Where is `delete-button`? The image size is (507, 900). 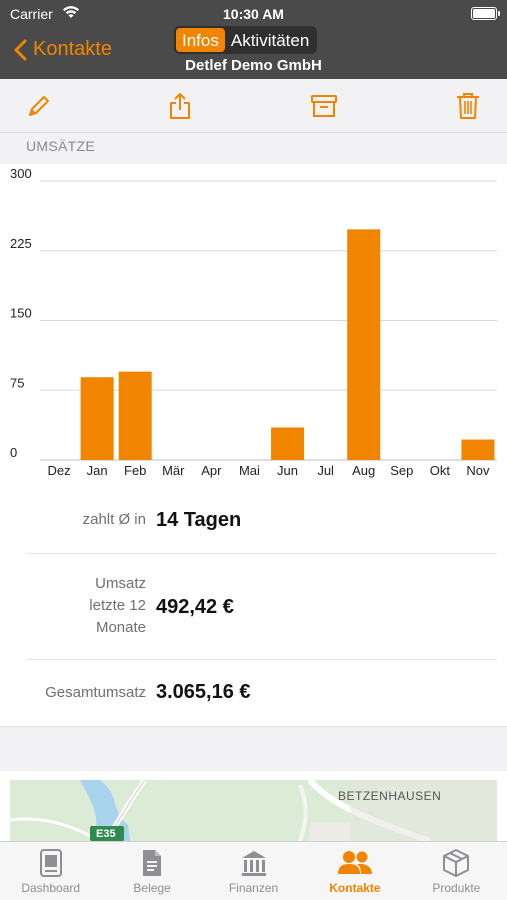 delete-button is located at coordinates (468, 106).